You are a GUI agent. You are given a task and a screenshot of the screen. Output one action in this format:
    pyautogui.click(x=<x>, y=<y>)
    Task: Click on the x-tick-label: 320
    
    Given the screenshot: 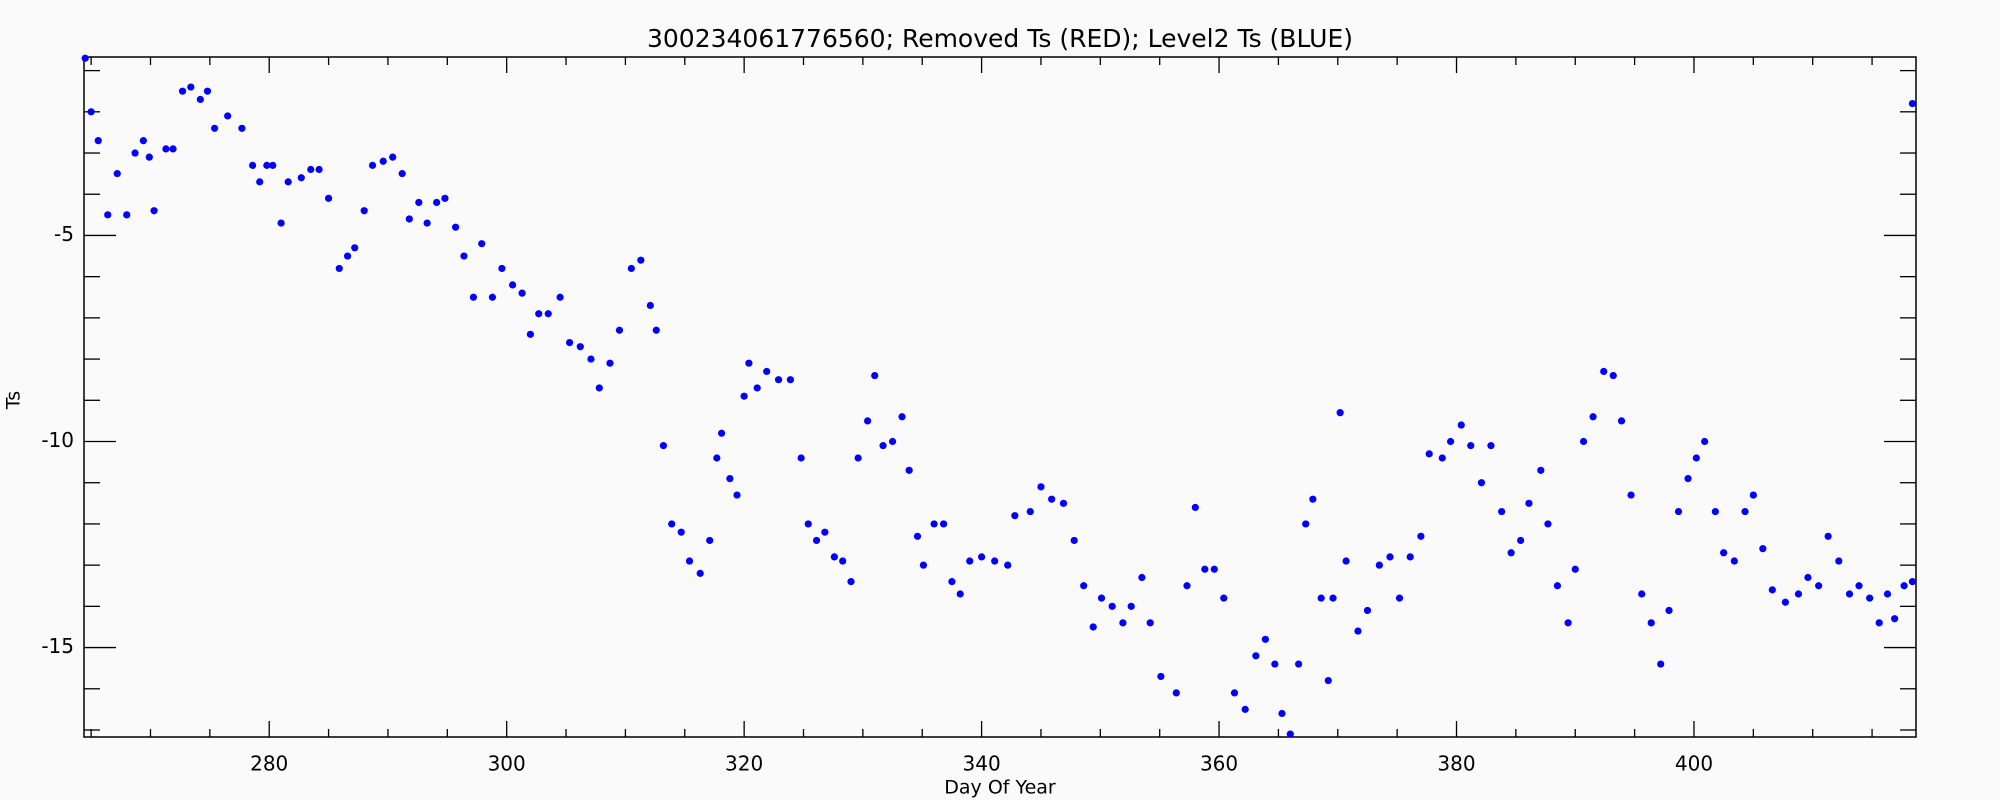 What is the action you would take?
    pyautogui.click(x=744, y=764)
    